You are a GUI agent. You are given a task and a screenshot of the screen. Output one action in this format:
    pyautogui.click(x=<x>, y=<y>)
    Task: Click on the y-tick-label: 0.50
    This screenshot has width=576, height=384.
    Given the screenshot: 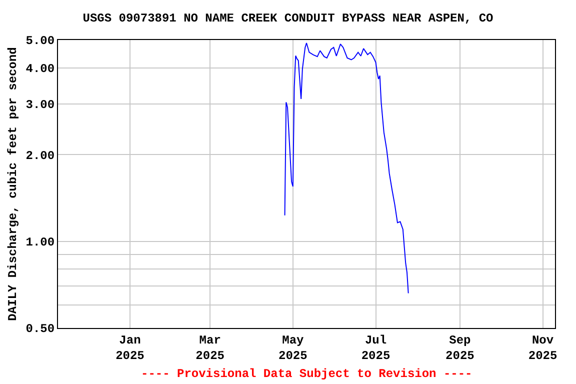 What is the action you would take?
    pyautogui.click(x=40, y=329)
    